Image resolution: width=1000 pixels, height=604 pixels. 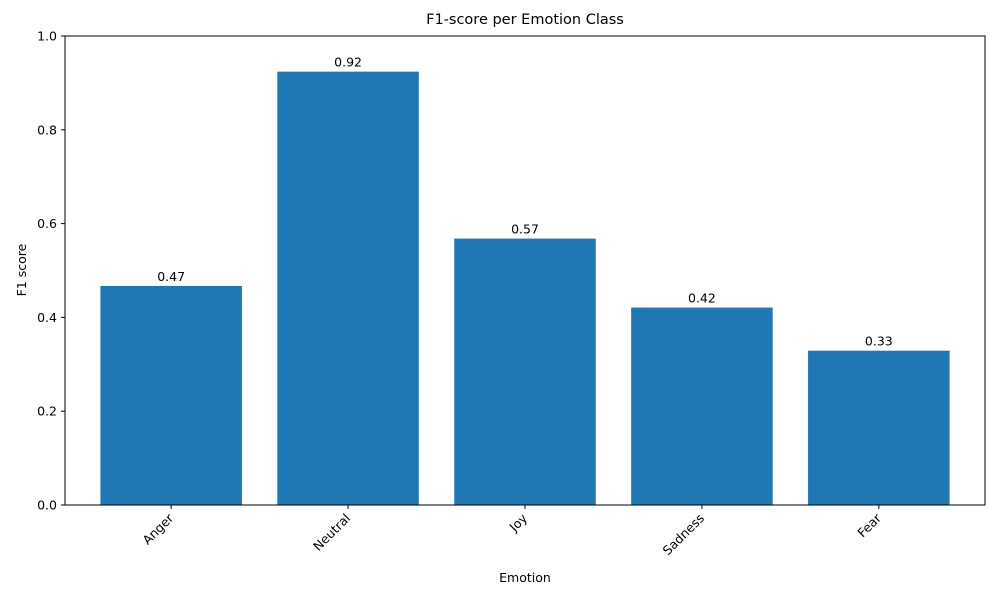 What do you see at coordinates (47, 505) in the screenshot?
I see `y-tick-label: 0.0` at bounding box center [47, 505].